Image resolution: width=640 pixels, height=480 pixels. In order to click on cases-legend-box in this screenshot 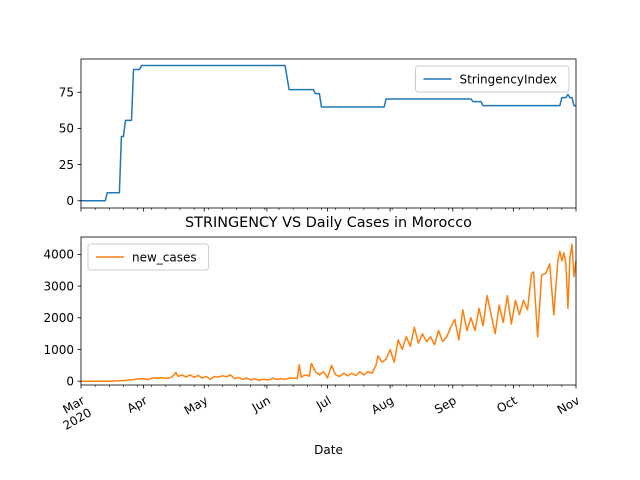, I will do `click(148, 257)`.